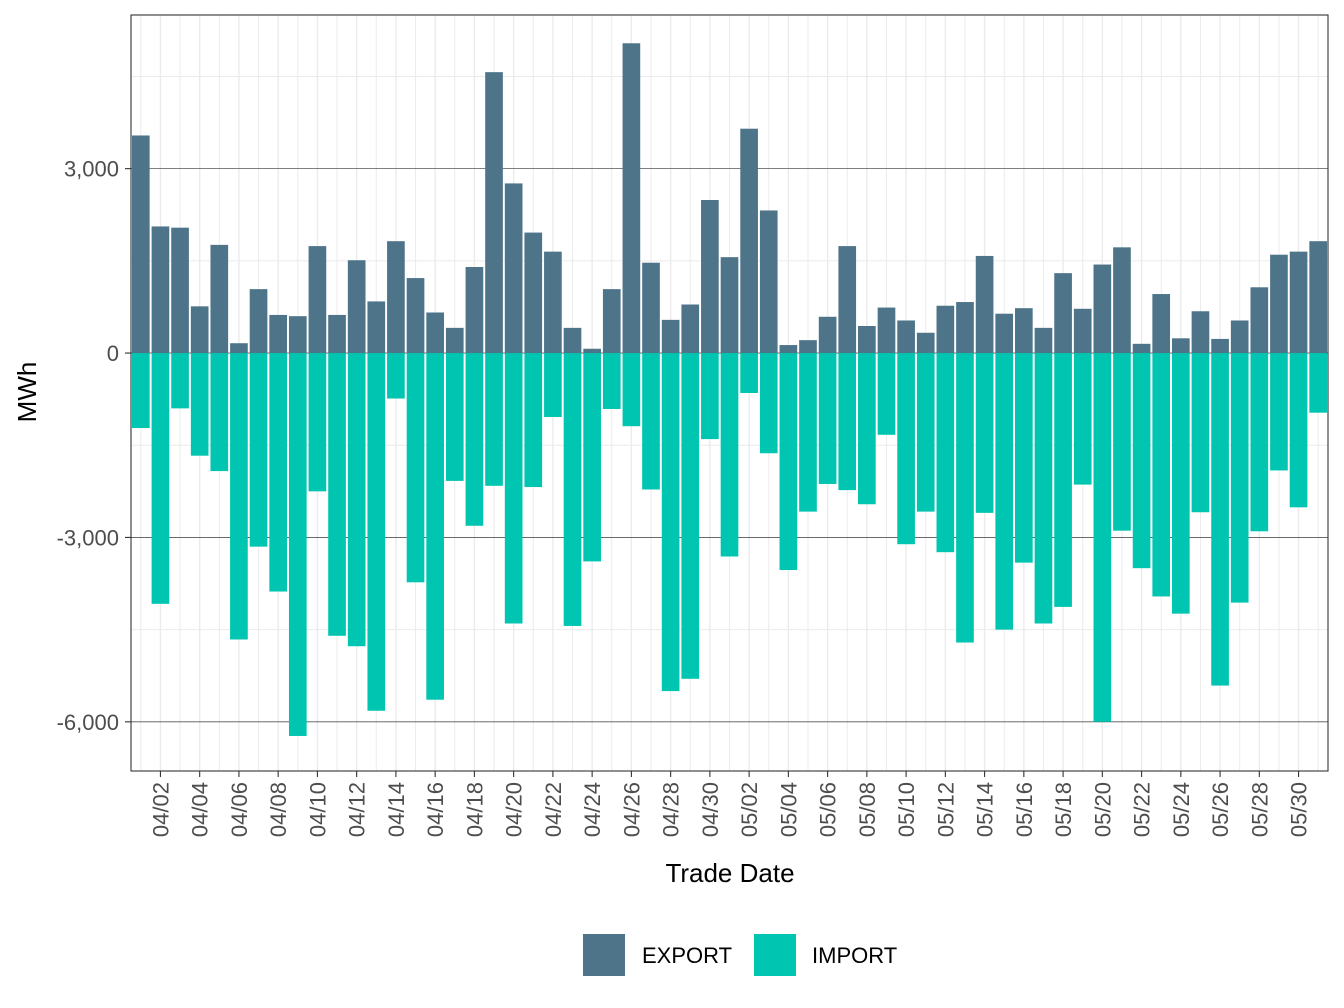  I want to click on x-tick-label: 04/06, so click(239, 809).